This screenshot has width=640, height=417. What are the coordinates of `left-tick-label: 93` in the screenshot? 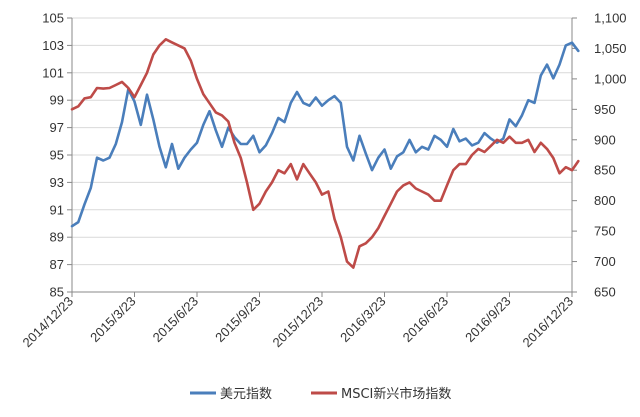 It's located at (57, 182).